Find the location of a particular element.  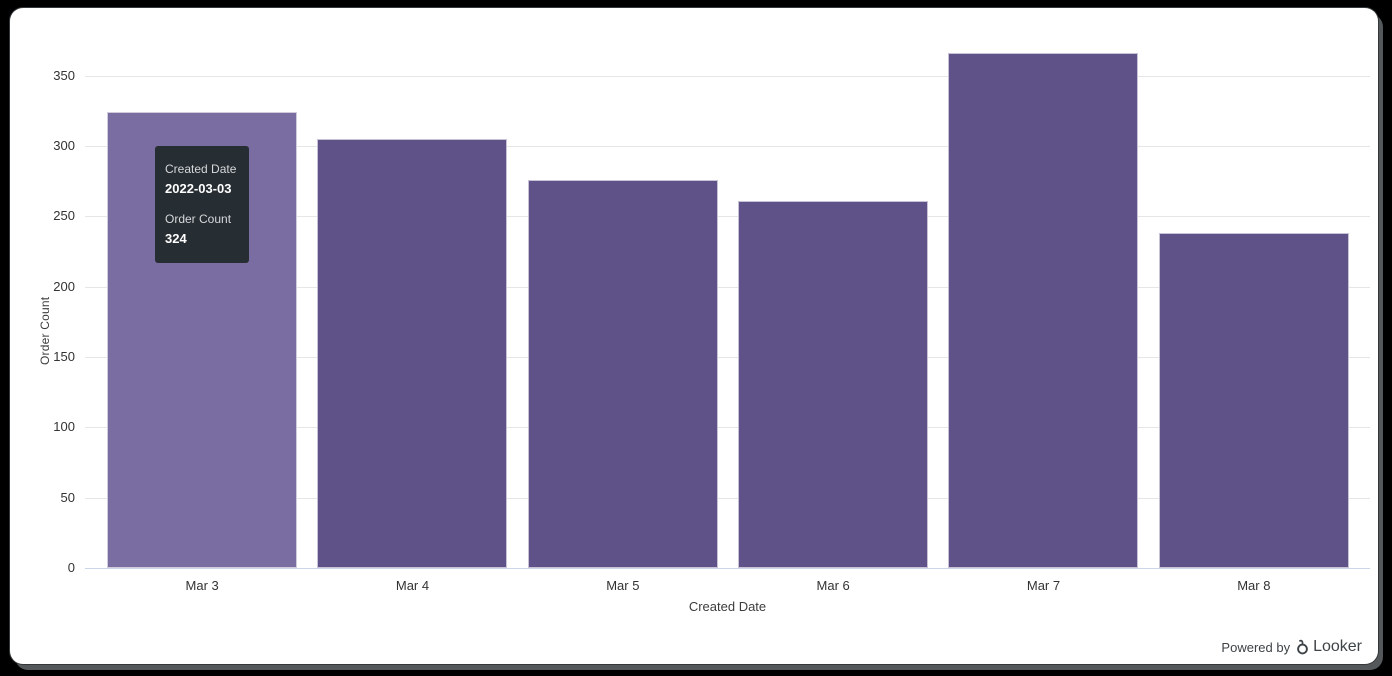

x-tick-label-mar-7: Mar 7 is located at coordinates (1043, 585).